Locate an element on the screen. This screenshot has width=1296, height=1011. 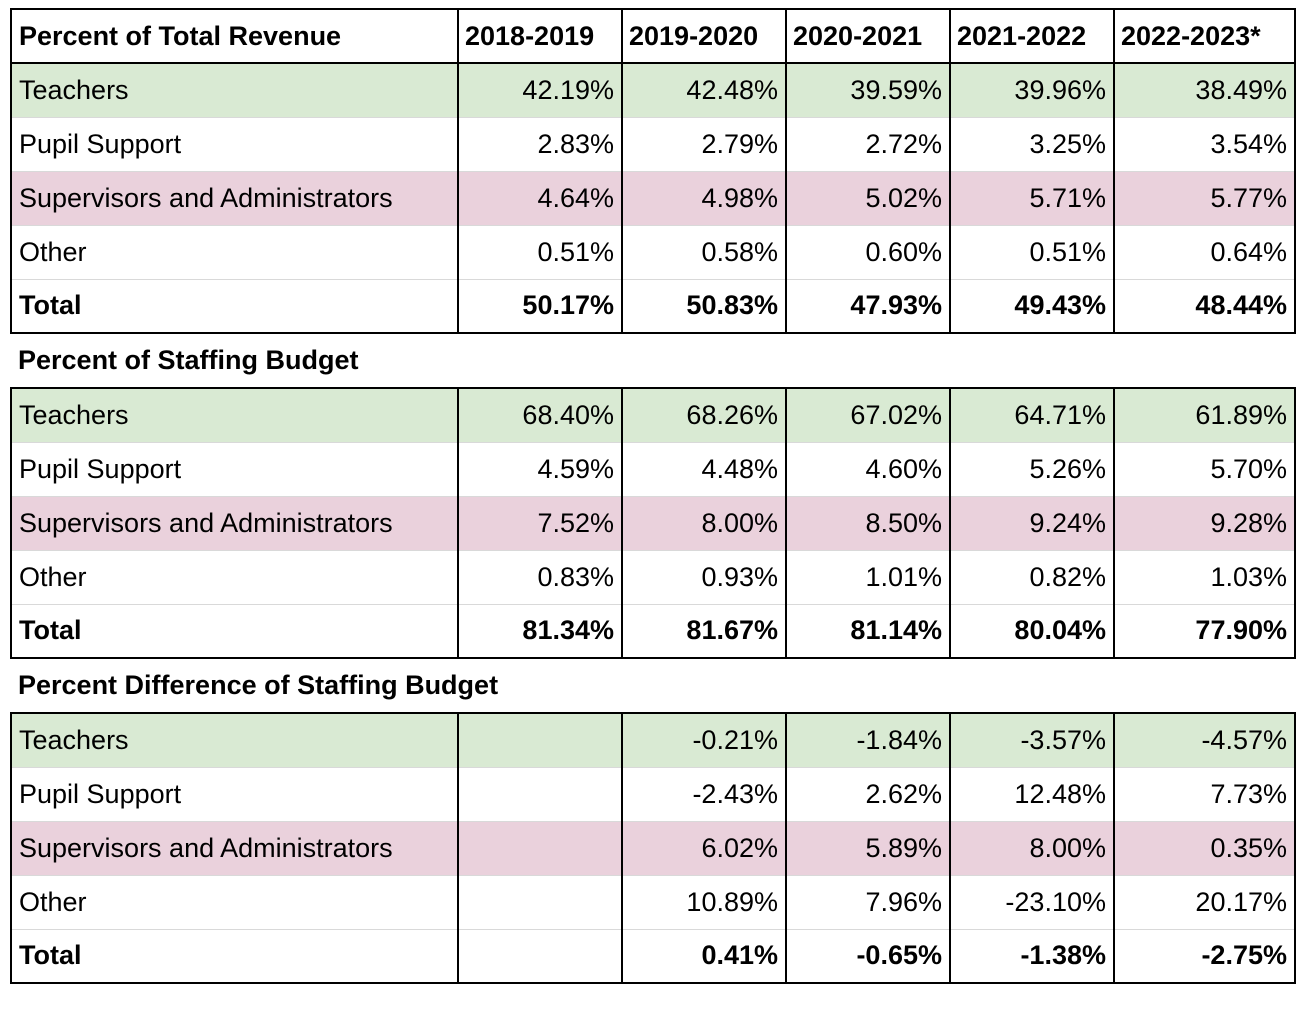
table-cell: 10.89% is located at coordinates (704, 902).